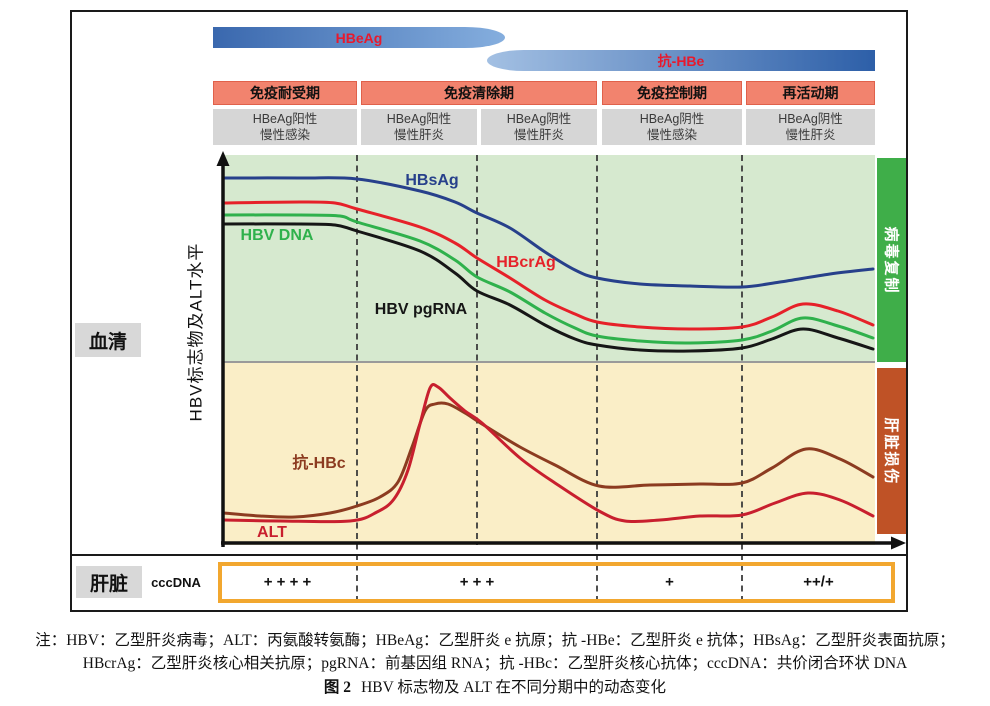 Image resolution: width=990 pixels, height=706 pixels. I want to click on liver-tag-label: 肝脏, so click(108, 584).